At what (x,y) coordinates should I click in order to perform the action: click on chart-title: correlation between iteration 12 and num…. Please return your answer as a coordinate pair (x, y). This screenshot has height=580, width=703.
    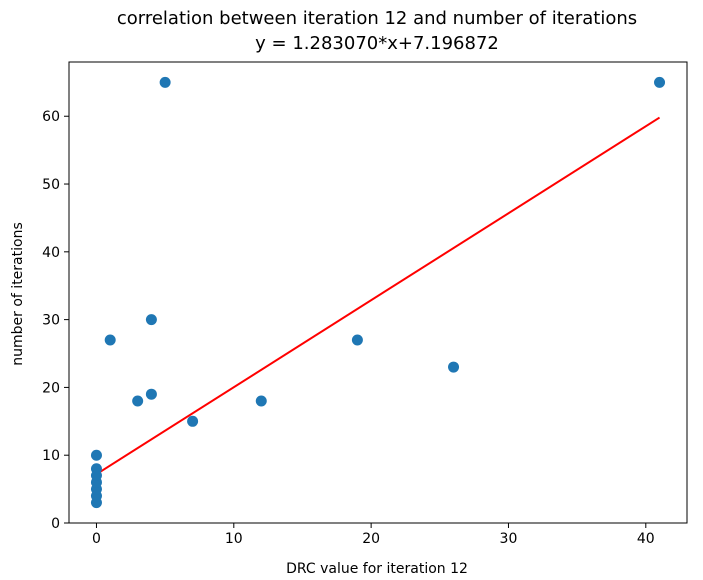
    Looking at the image, I should click on (377, 18).